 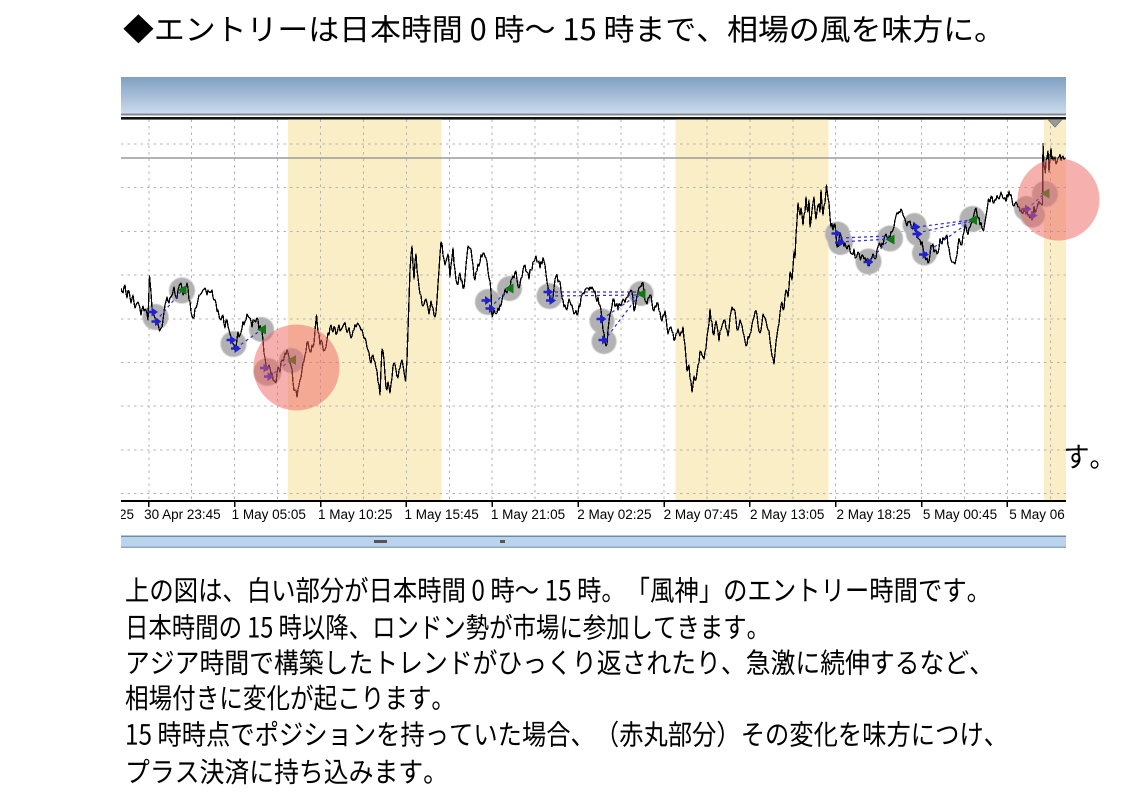 I want to click on svg-text: 1 May 15:45, so click(x=441, y=514).